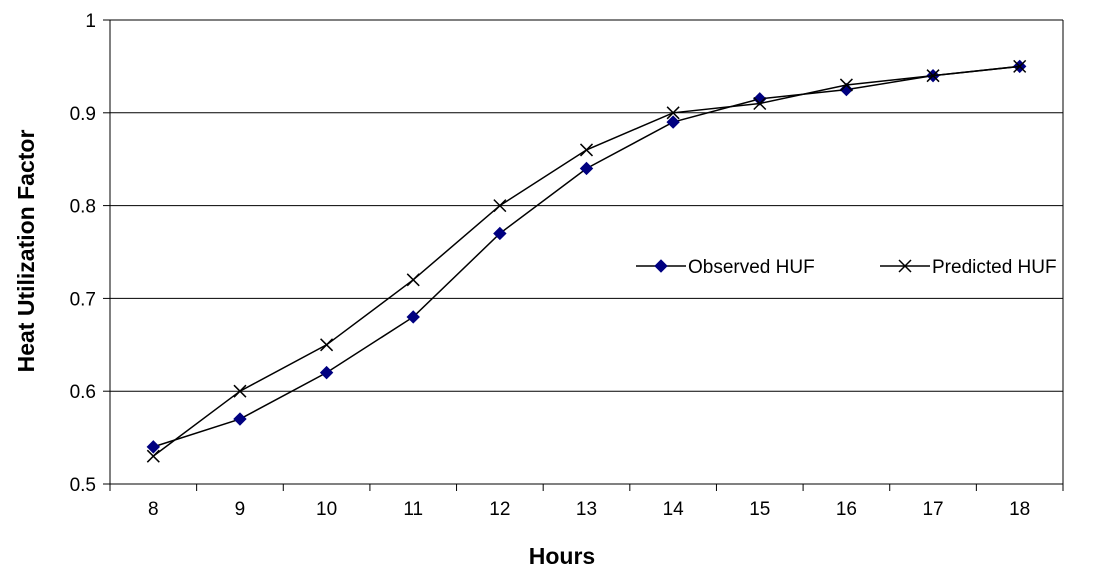 The image size is (1094, 574). What do you see at coordinates (413, 509) in the screenshot?
I see `x-tick-label: 11` at bounding box center [413, 509].